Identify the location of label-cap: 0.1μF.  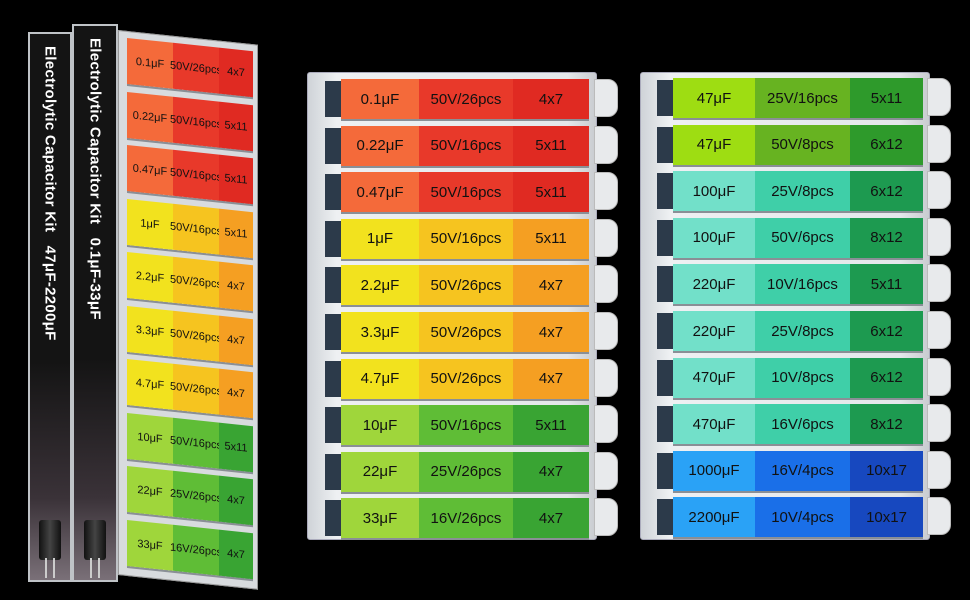
(150, 63).